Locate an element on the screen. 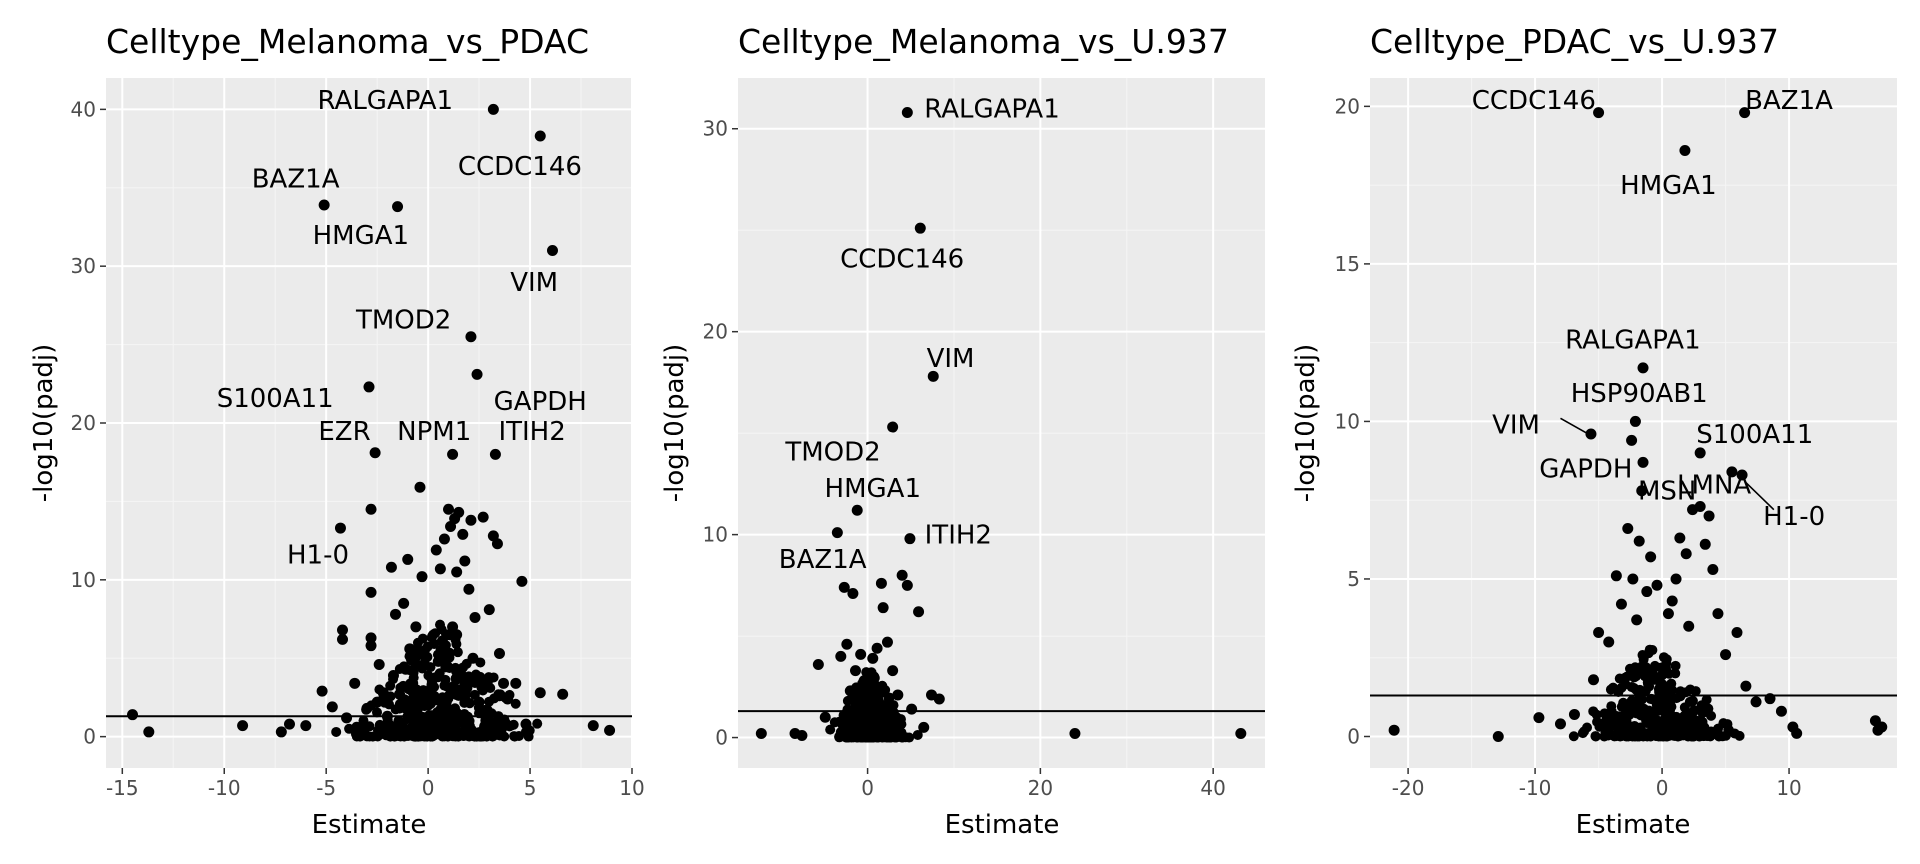 The height and width of the screenshot is (864, 1920). y-tick-label: 20 is located at coordinates (715, 332).